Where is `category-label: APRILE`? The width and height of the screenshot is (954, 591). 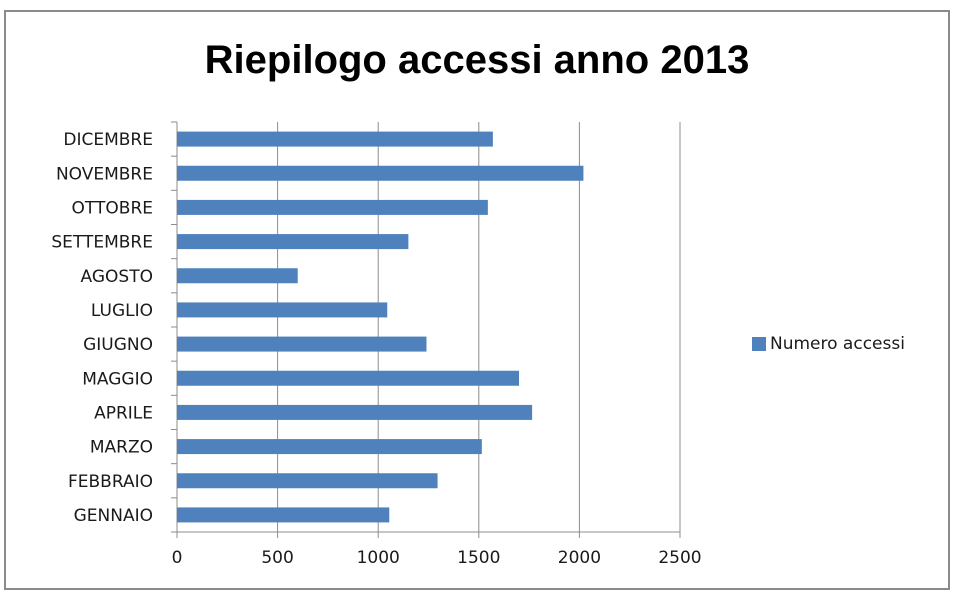 category-label: APRILE is located at coordinates (123, 413).